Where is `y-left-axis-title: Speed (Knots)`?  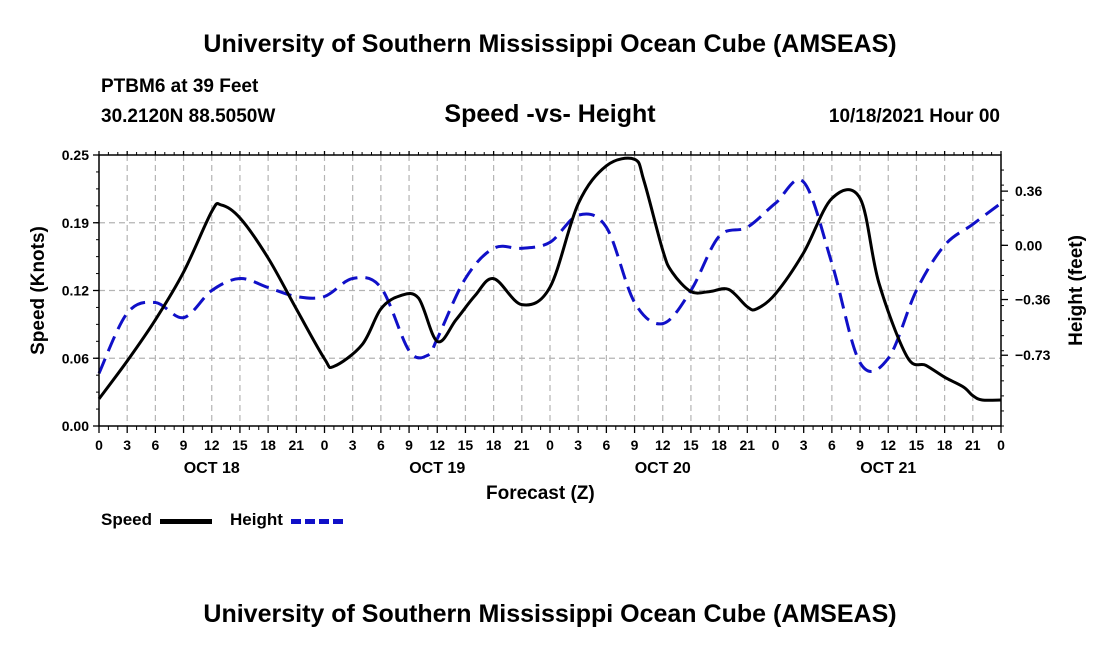 y-left-axis-title: Speed (Knots) is located at coordinates (38, 290).